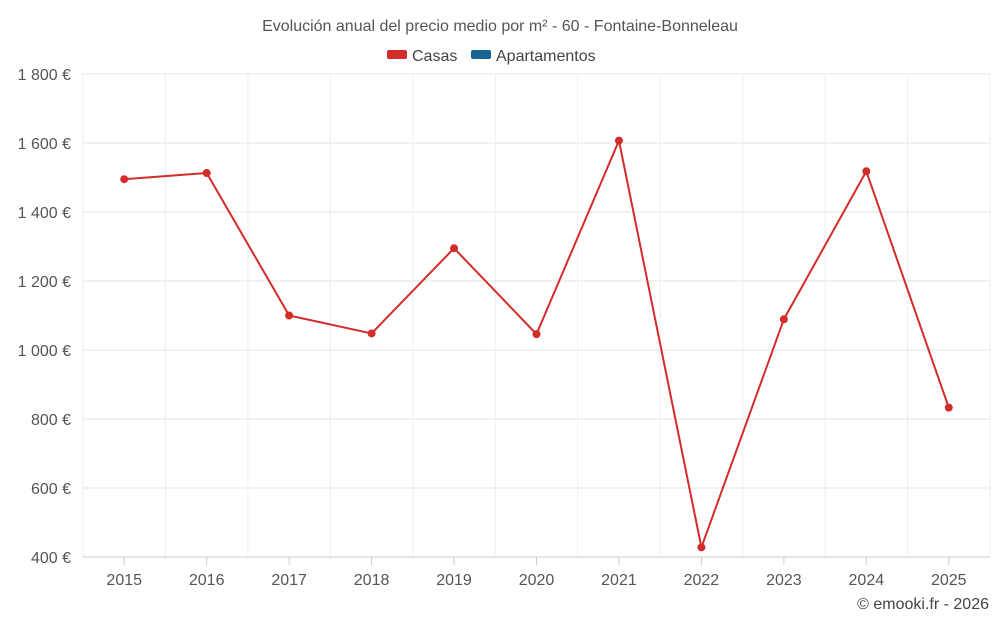  What do you see at coordinates (867, 580) in the screenshot?
I see `x-tick-label: 2024` at bounding box center [867, 580].